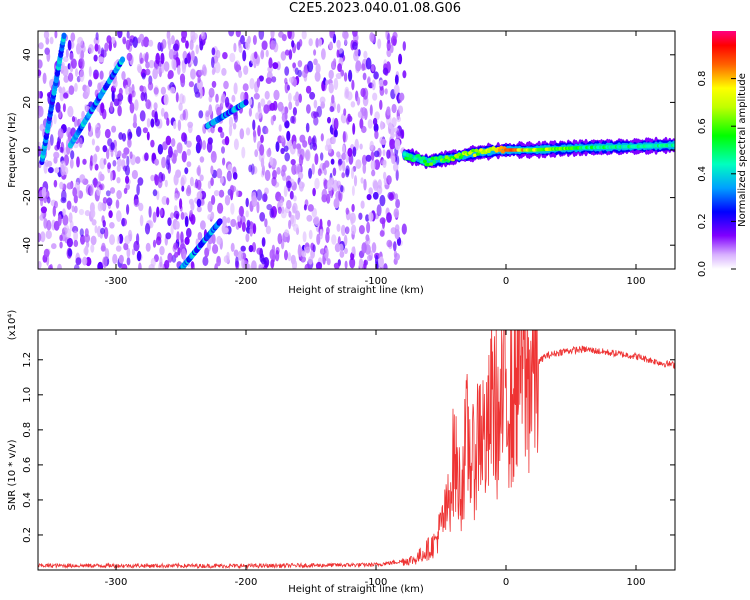  Describe the element at coordinates (716, 174) in the screenshot. I see `colorbar-ticks: 0.0 0.2 0.4 0.6 0.8` at that location.